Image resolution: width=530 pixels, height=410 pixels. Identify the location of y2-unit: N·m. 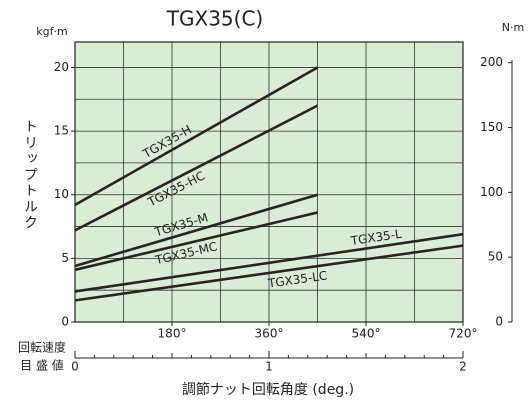
(513, 27).